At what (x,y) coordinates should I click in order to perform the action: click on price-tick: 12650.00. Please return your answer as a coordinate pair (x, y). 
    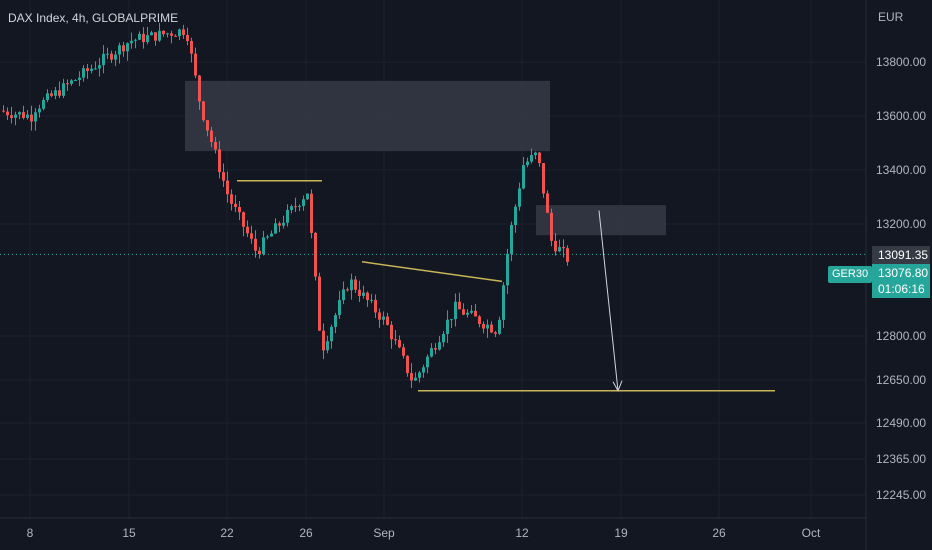
    Looking at the image, I should click on (901, 380).